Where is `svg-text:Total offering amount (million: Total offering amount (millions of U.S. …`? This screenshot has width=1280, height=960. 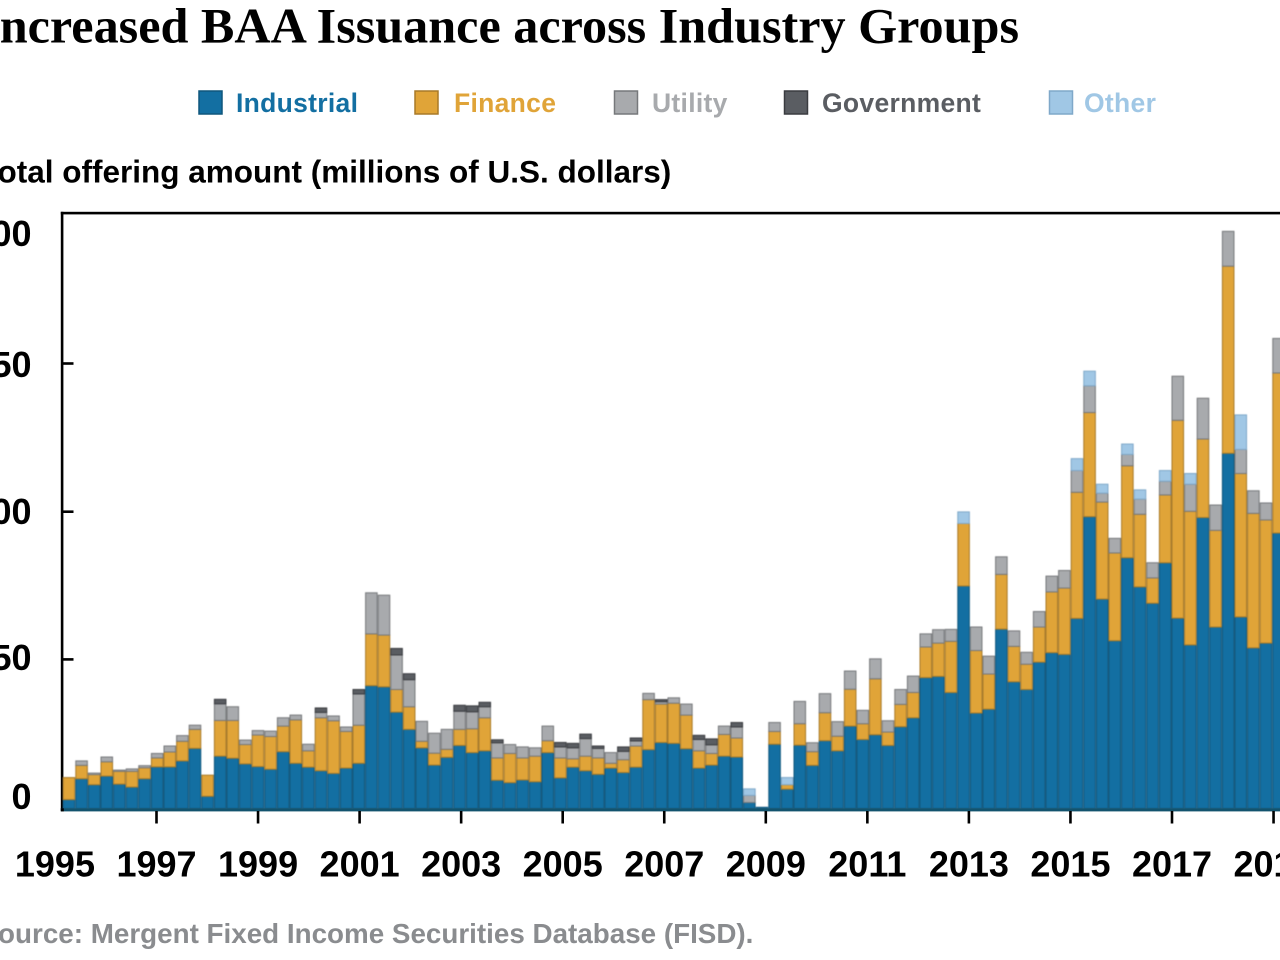
svg-text:Total offering amount (million: Total offering amount (millions of U.S. … is located at coordinates (335, 172).